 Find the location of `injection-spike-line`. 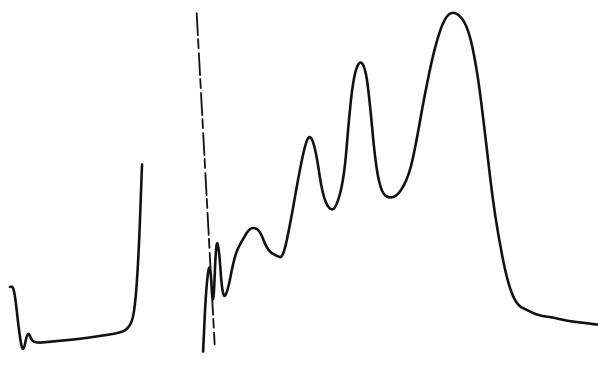

injection-spike-line is located at coordinates (205, 179).